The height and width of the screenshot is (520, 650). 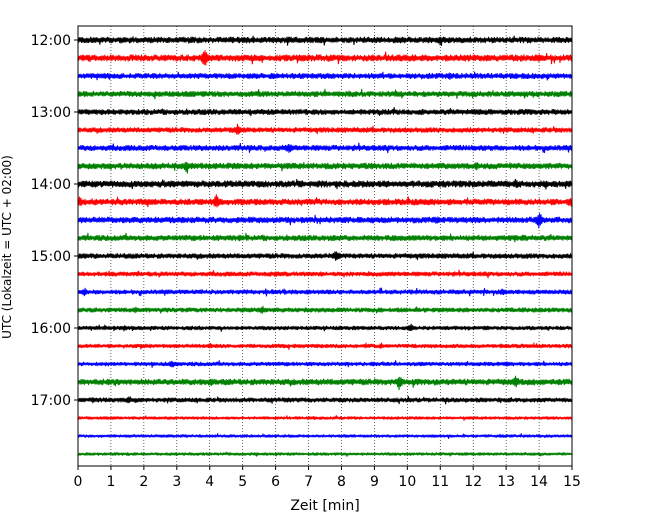 I want to click on y-axis-title: UTC (Lokalzeit = UTC + 02:00), so click(x=7, y=247).